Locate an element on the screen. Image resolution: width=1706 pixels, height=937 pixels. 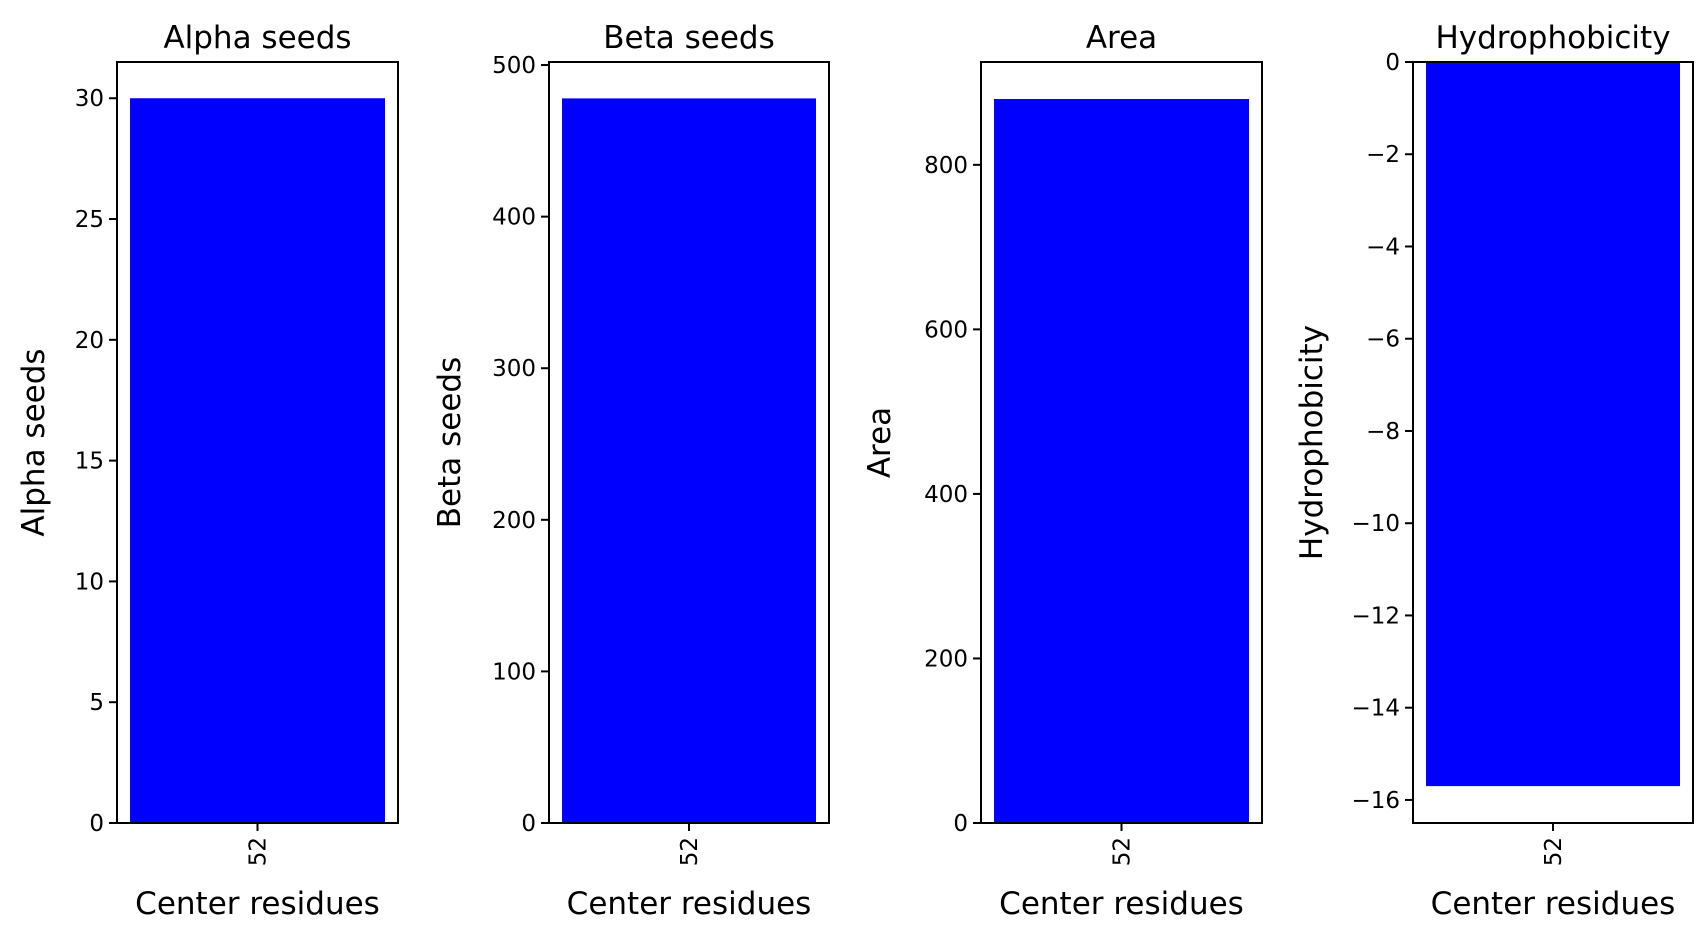
hydrophobicity-y-tick-label: −8 is located at coordinates (1383, 432).